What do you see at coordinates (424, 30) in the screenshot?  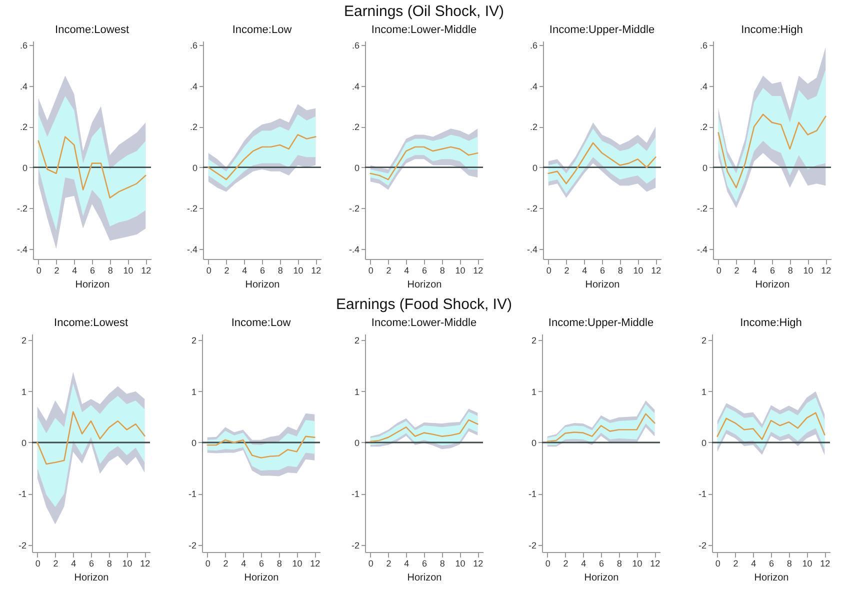 I see `chart-subtitle: Income:Lower-Middle` at bounding box center [424, 30].